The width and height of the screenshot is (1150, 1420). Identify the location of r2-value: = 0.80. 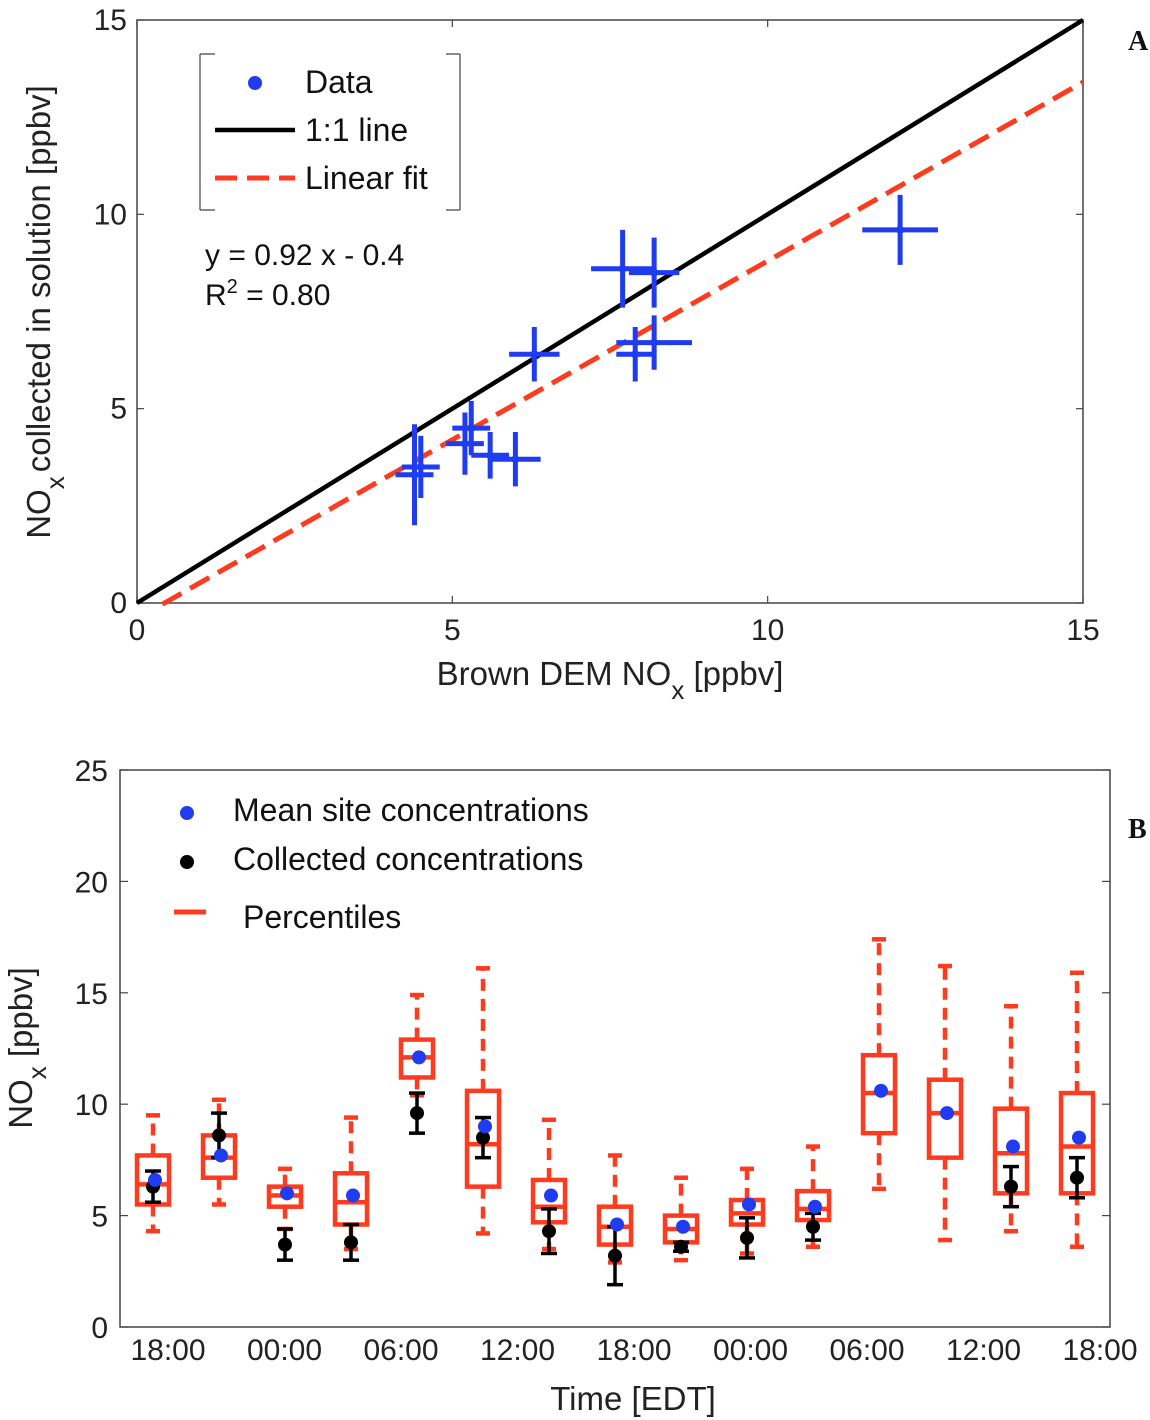
(284, 295).